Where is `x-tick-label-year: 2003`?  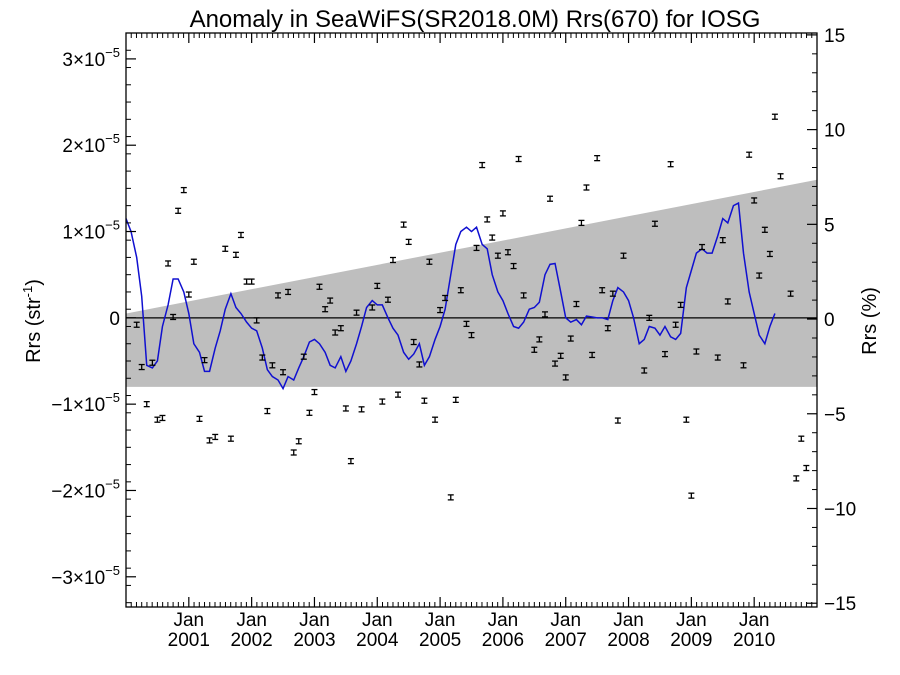
x-tick-label-year: 2003 is located at coordinates (314, 640).